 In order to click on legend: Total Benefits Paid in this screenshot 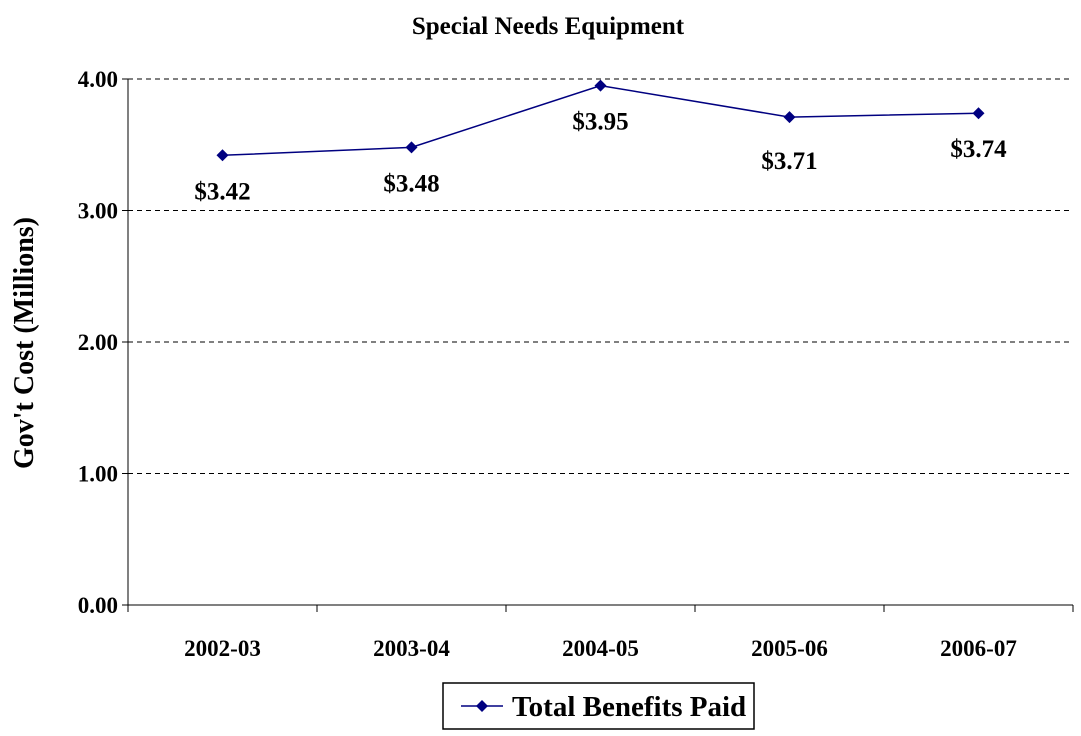, I will do `click(598, 706)`.